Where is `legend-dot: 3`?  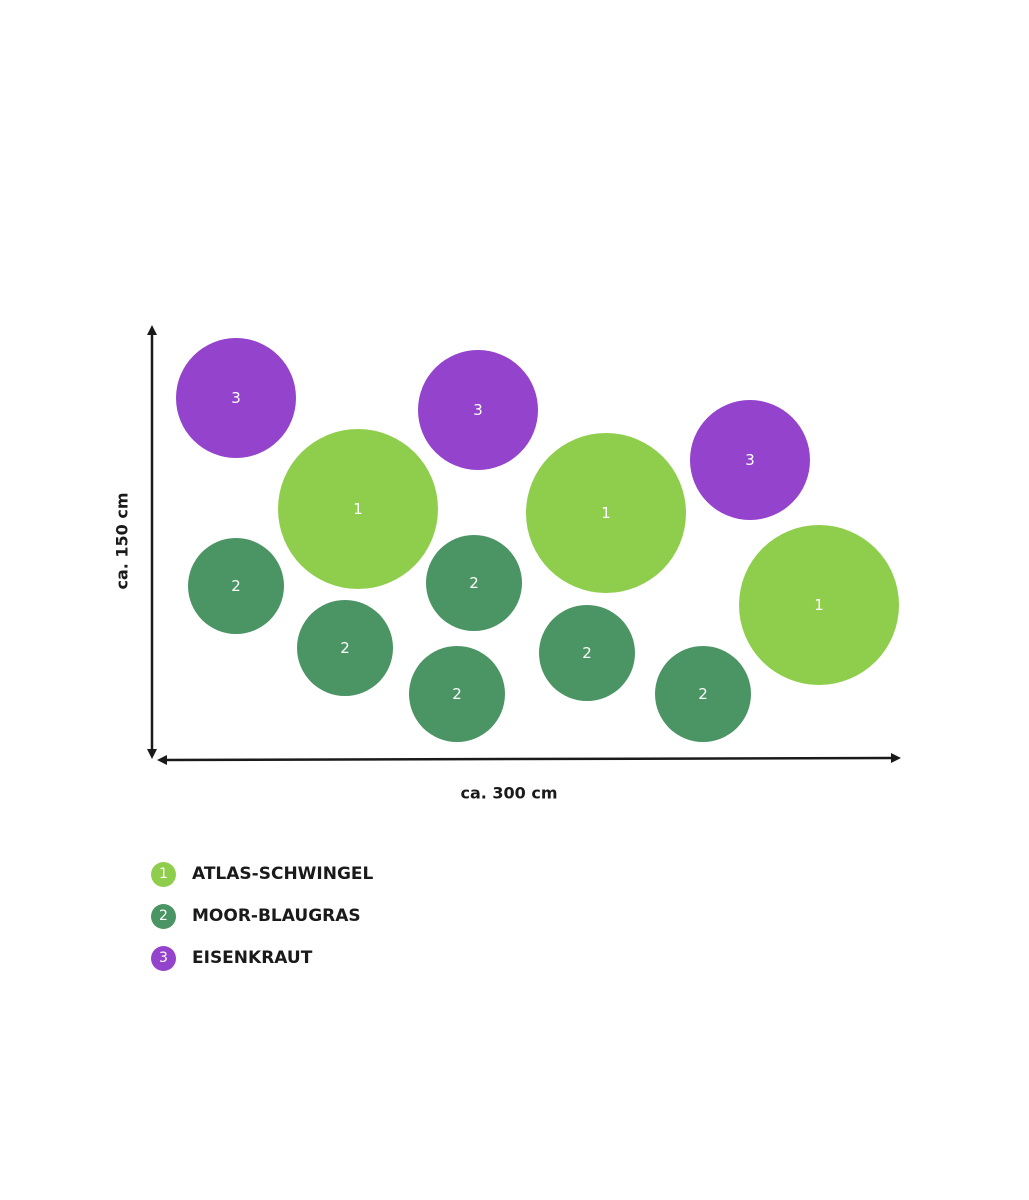
legend-dot: 3 is located at coordinates (163, 958).